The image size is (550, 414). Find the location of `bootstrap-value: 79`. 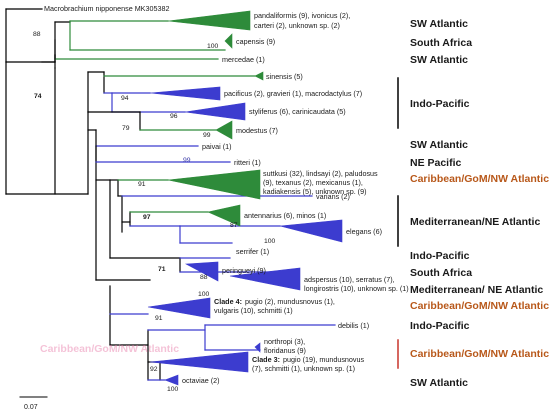

bootstrap-value: 79 is located at coordinates (126, 128).